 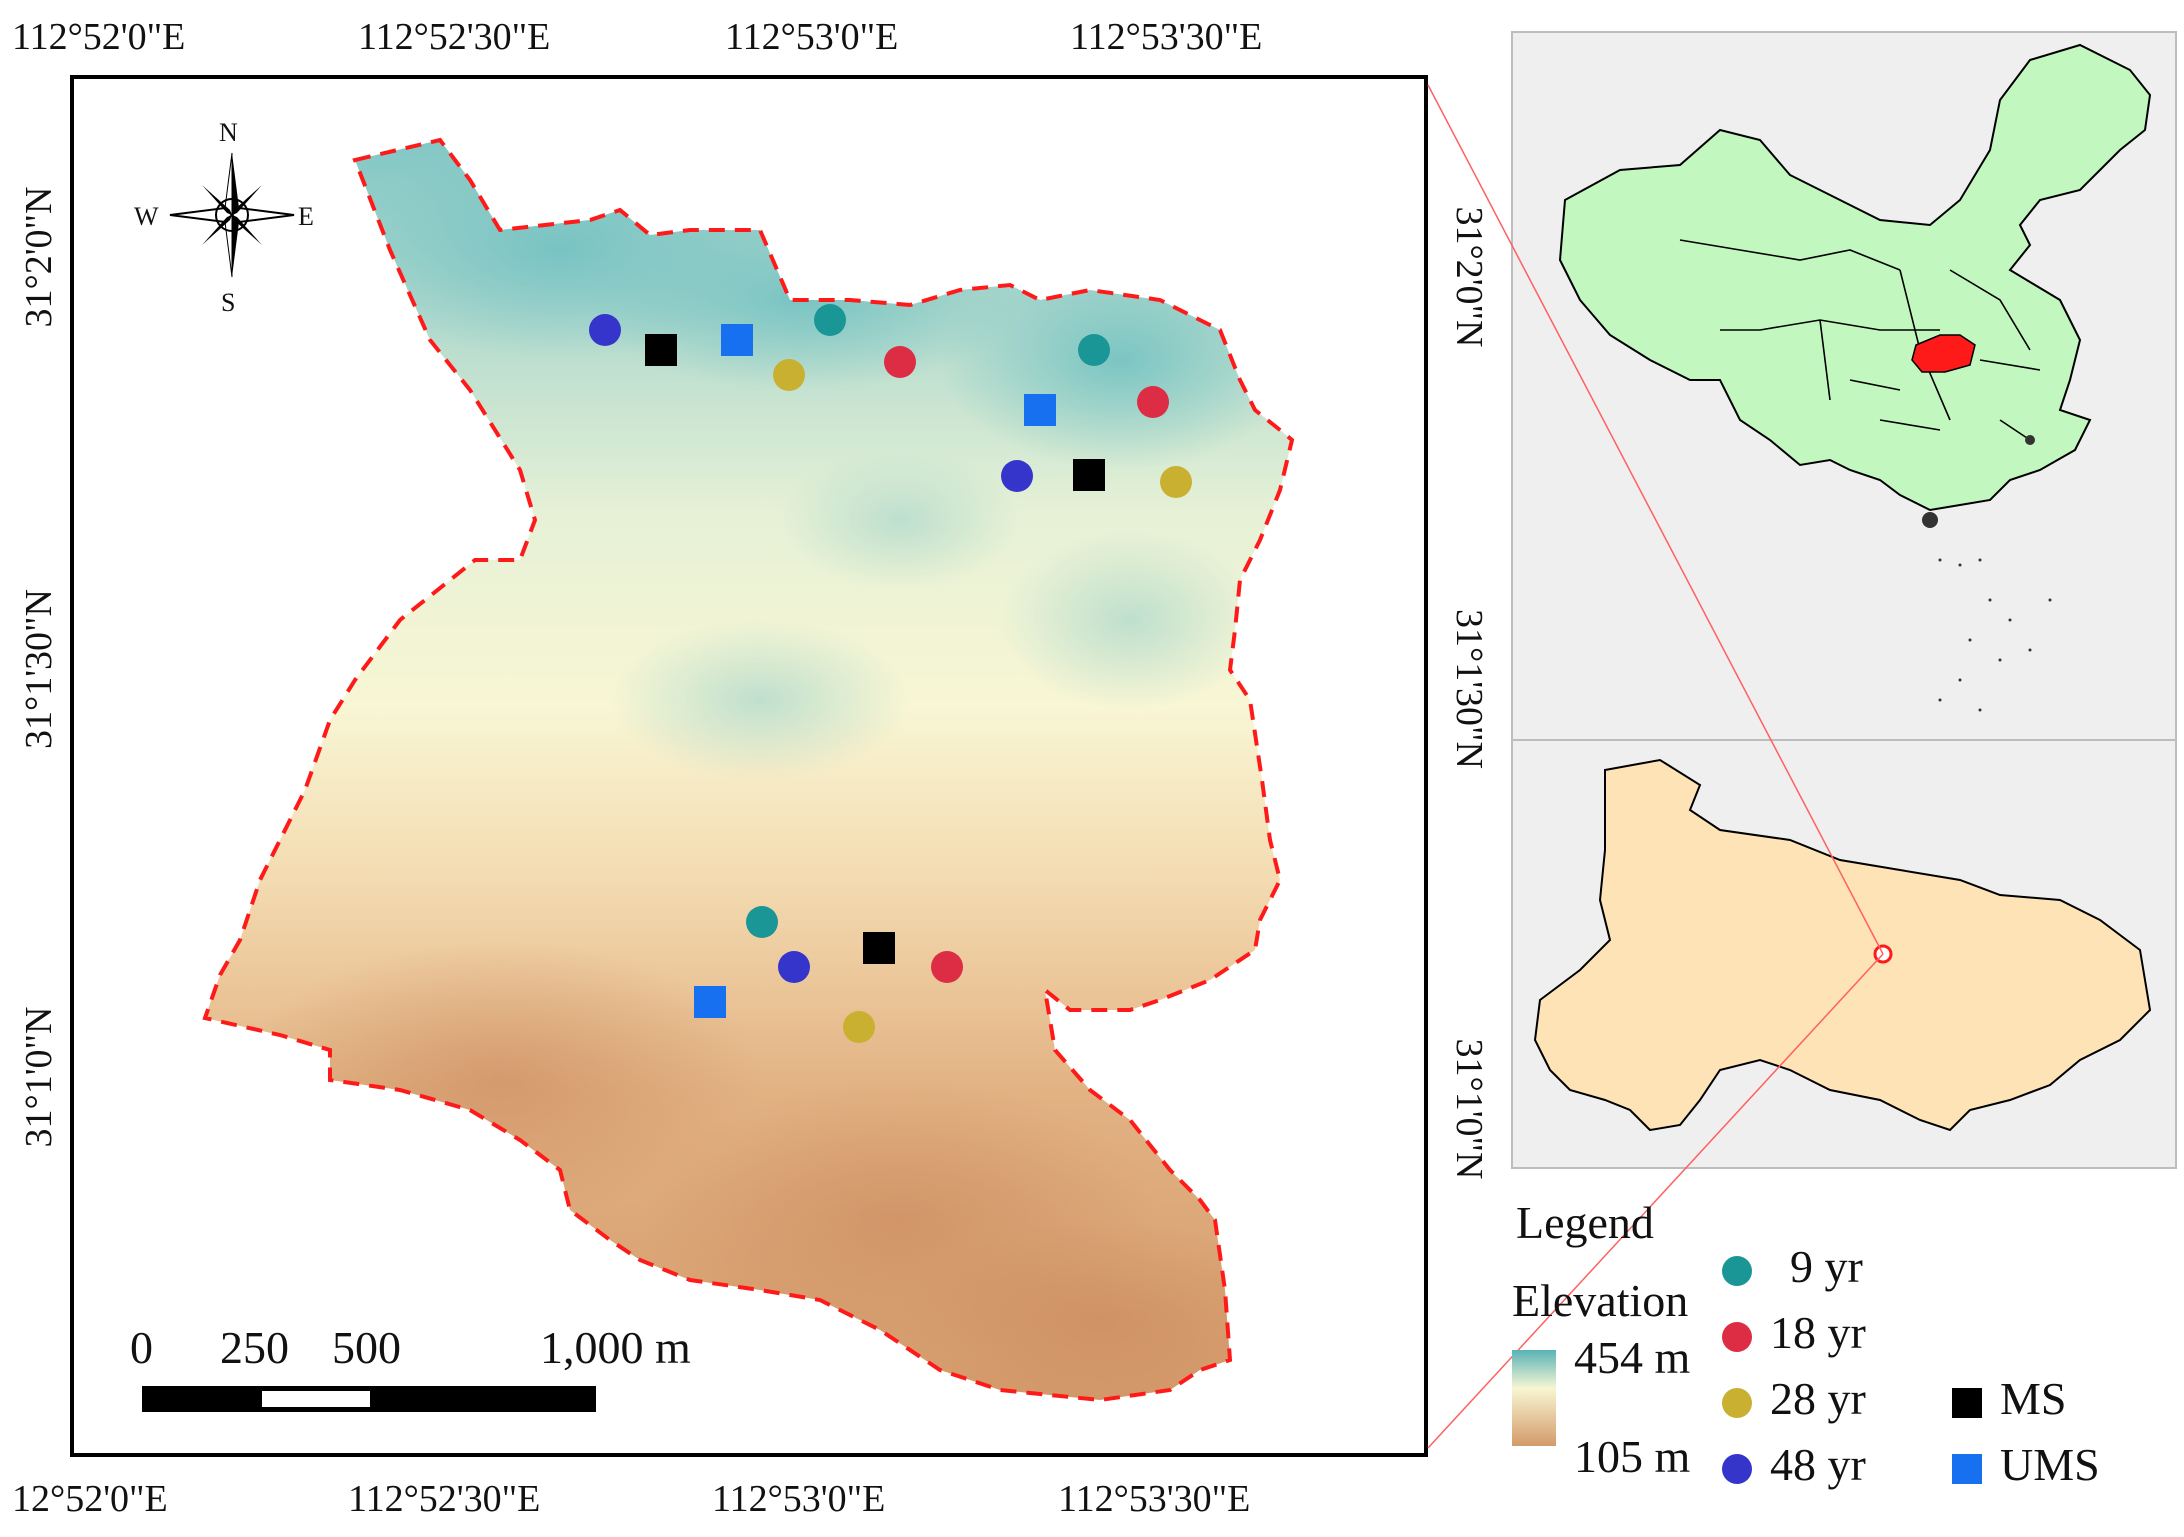 What do you see at coordinates (812, 37) in the screenshot?
I see `coord-top-3: 112°53'0"E` at bounding box center [812, 37].